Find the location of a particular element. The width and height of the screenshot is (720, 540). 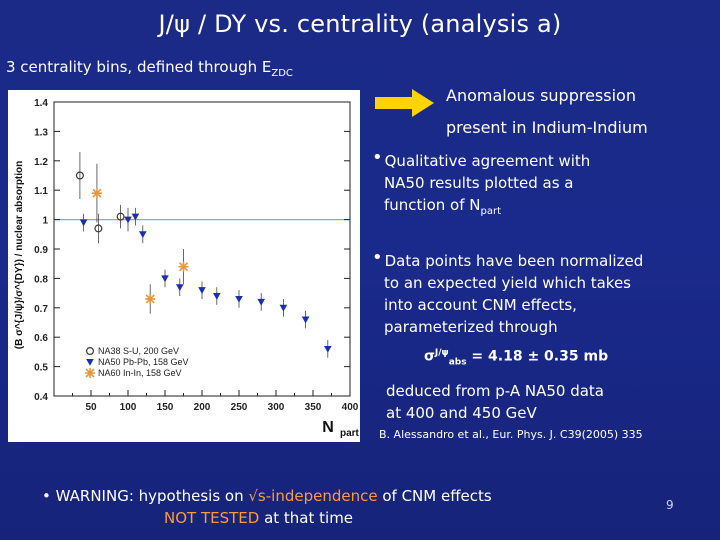

bins-text: 3 centrality bins, defined through E is located at coordinates (139, 67).